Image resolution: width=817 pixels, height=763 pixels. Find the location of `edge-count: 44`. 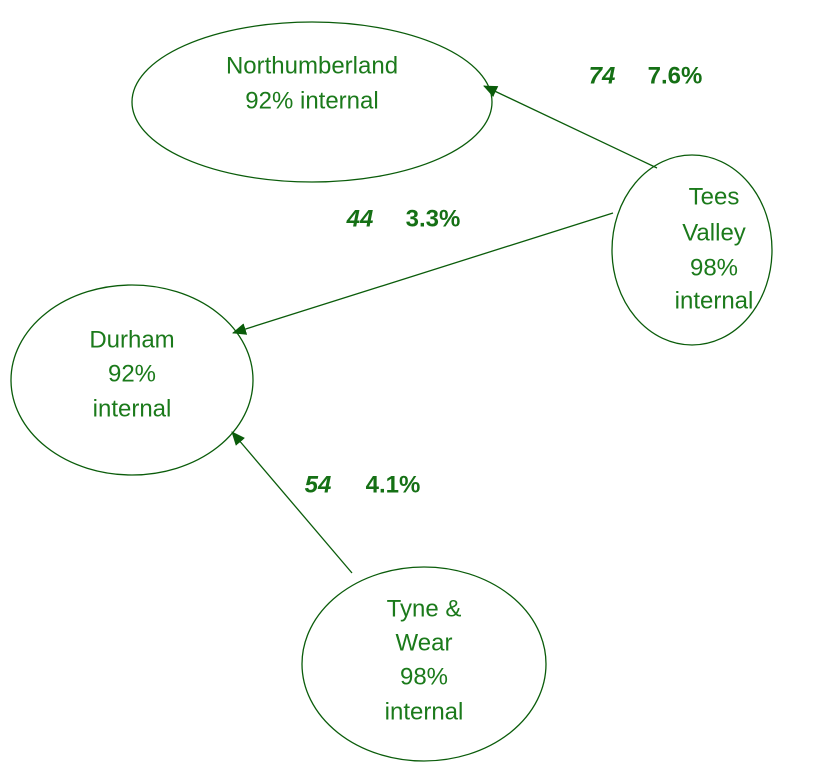

edge-count: 44 is located at coordinates (360, 218).